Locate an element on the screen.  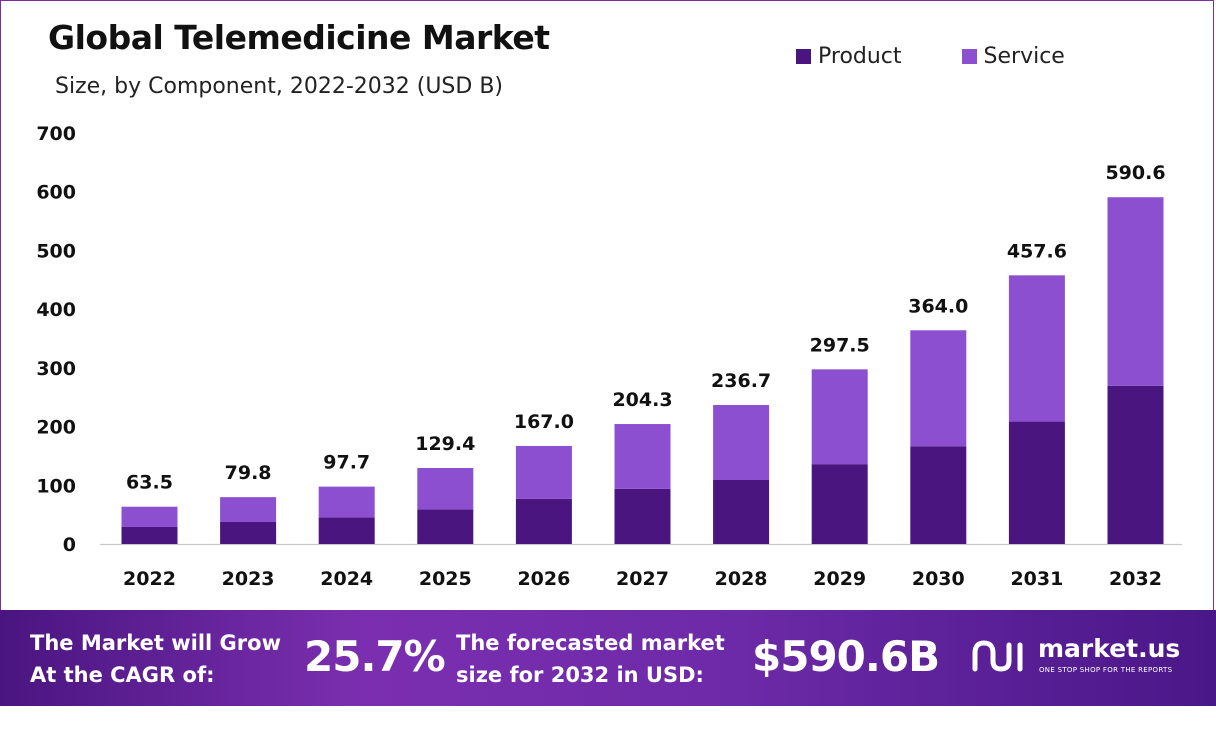
x-tick-label: 2031 is located at coordinates (1036, 579).